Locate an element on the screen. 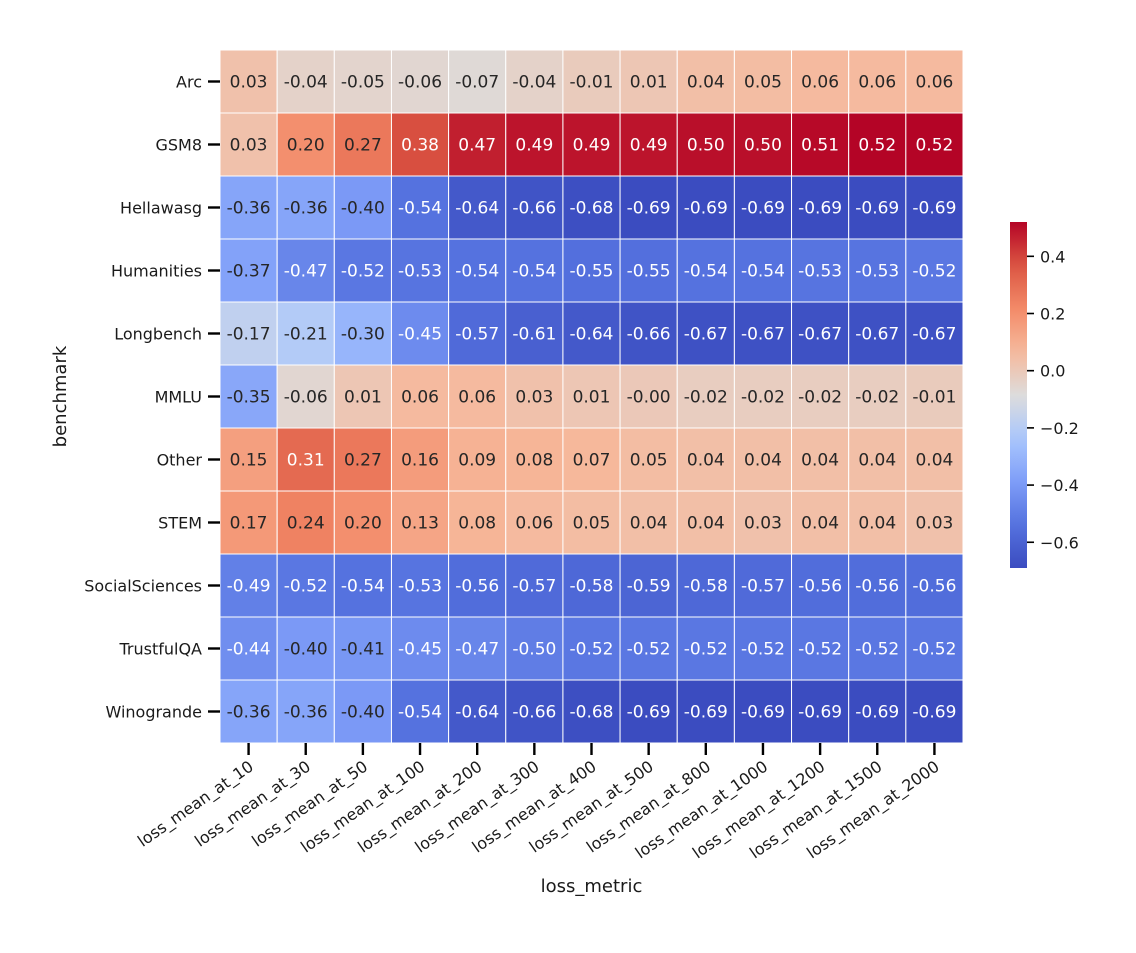  heatmap-cell-Humanities-loss_mean_at_2000 is located at coordinates (934, 270).